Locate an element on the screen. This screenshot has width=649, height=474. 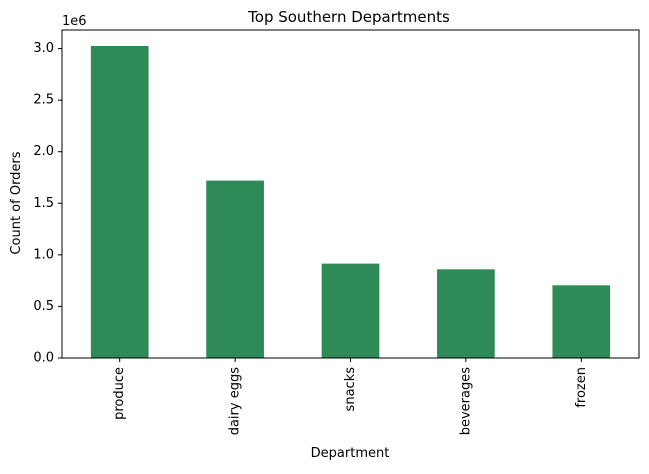
y-tick-label: 0.5 is located at coordinates (43, 306).